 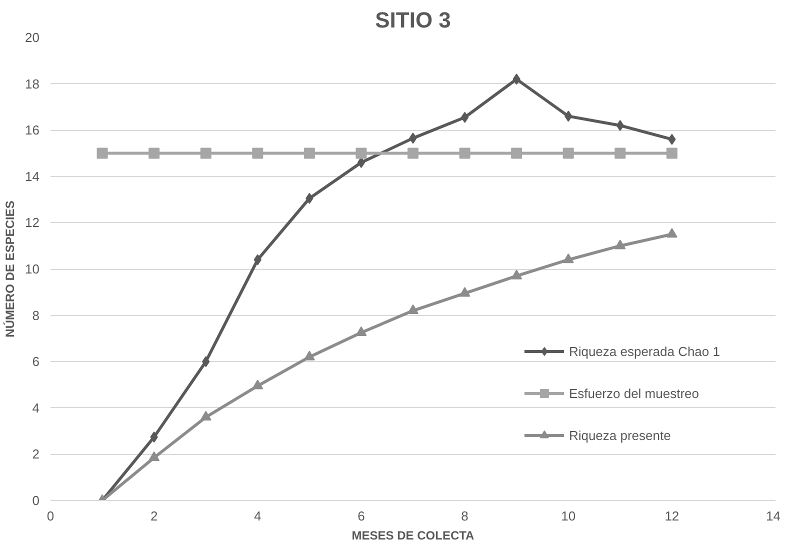 I want to click on y-tick-label: 8, so click(x=36, y=315).